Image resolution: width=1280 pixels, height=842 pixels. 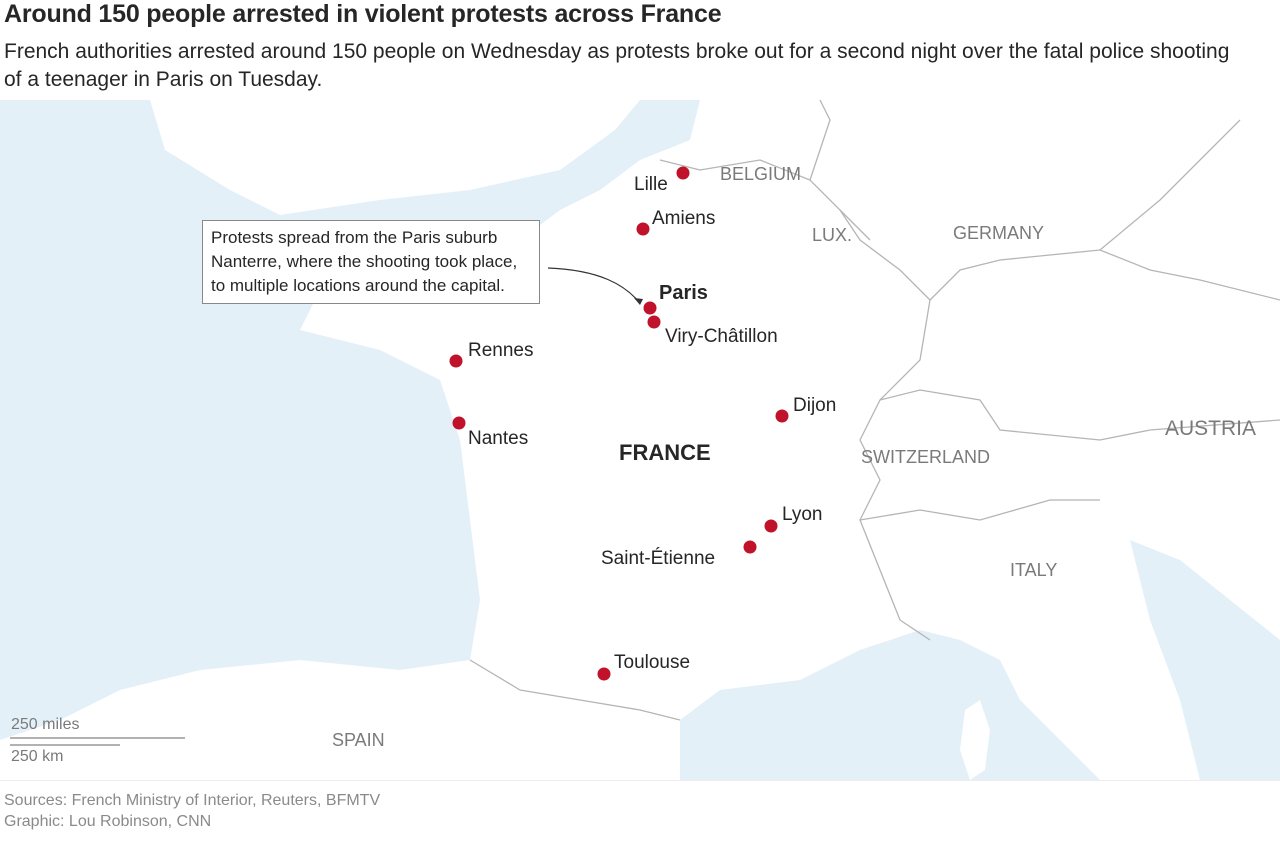 What do you see at coordinates (37, 756) in the screenshot?
I see `scale-label-km: 250 km` at bounding box center [37, 756].